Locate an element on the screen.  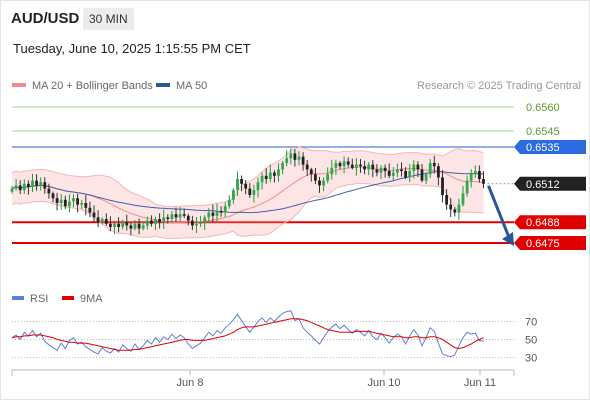
x-tick-label: Jun 10 is located at coordinates (383, 383).